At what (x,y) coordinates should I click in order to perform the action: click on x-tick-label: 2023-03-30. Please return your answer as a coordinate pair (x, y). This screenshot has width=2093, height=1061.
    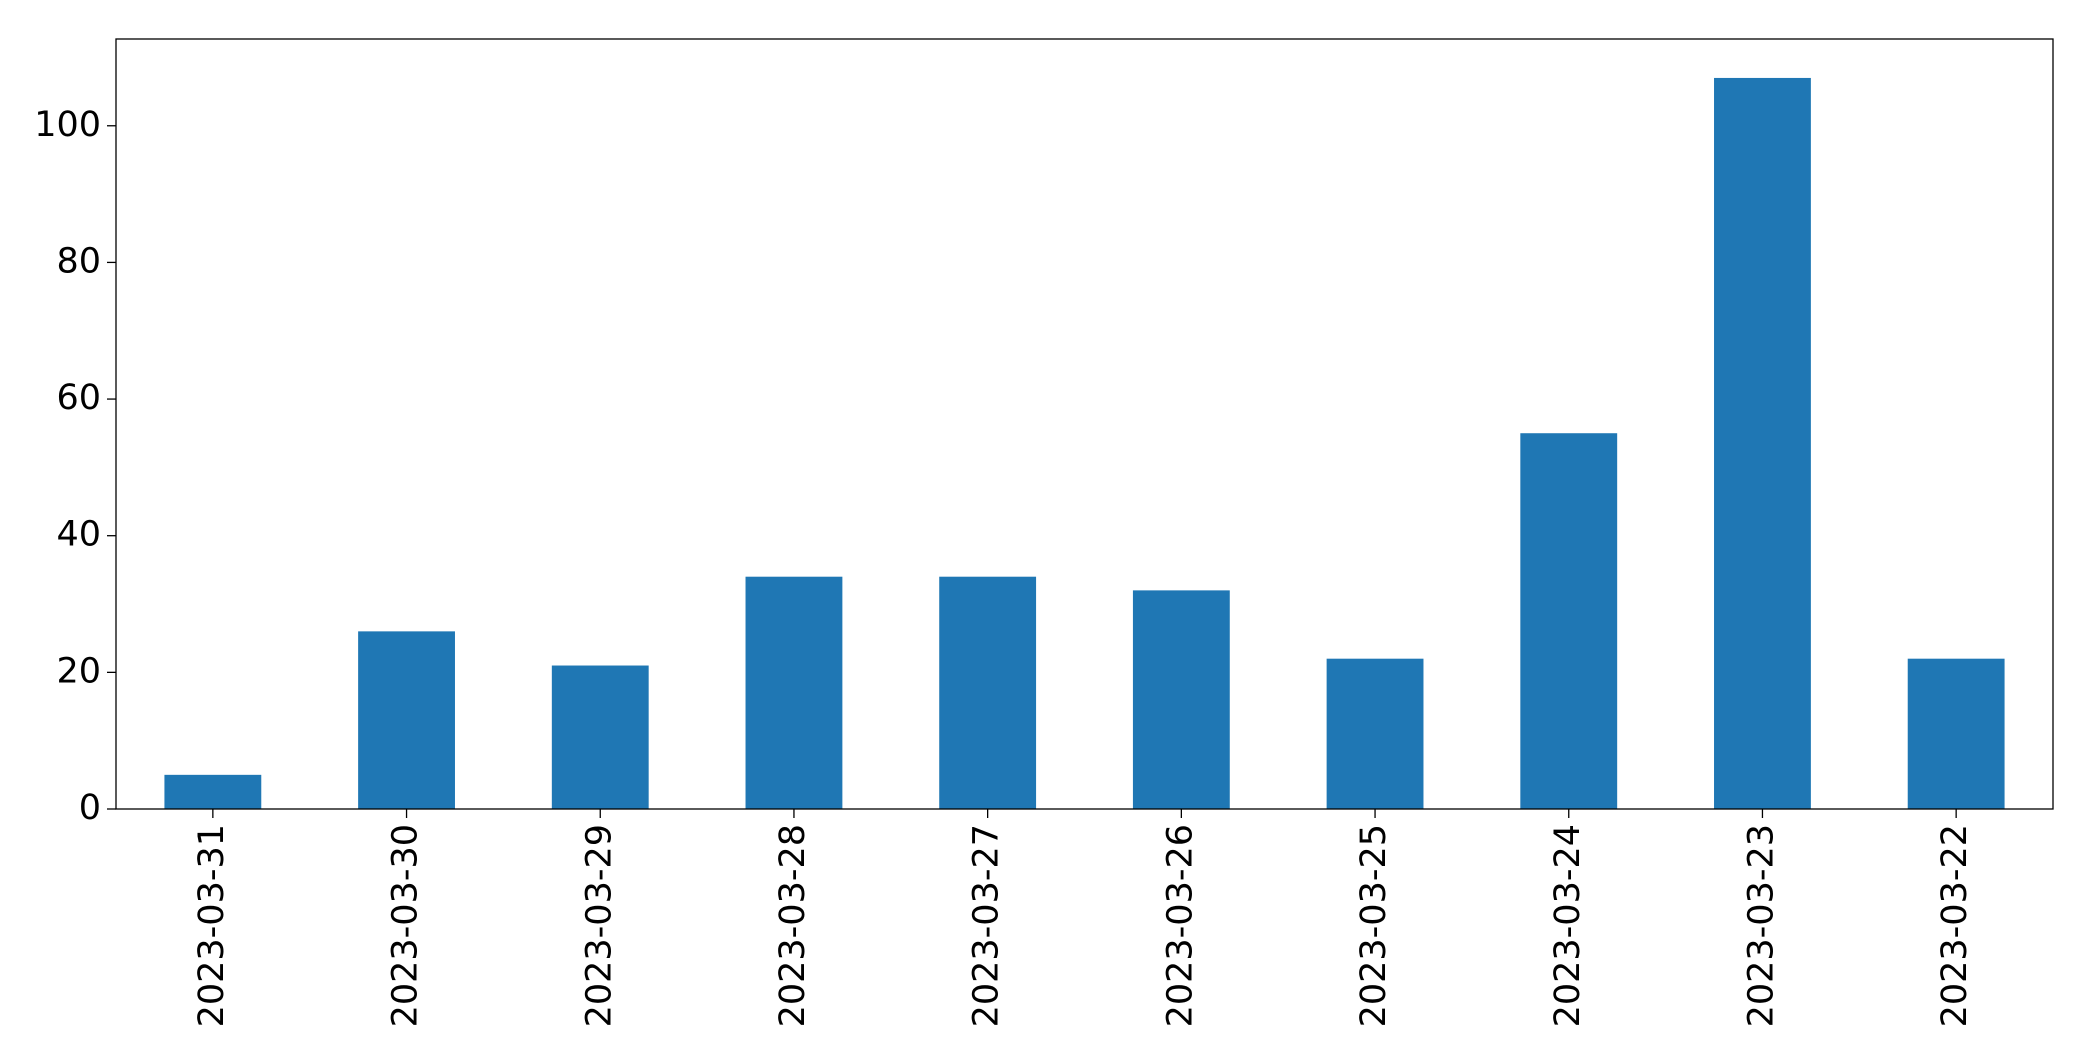
    Looking at the image, I should click on (406, 925).